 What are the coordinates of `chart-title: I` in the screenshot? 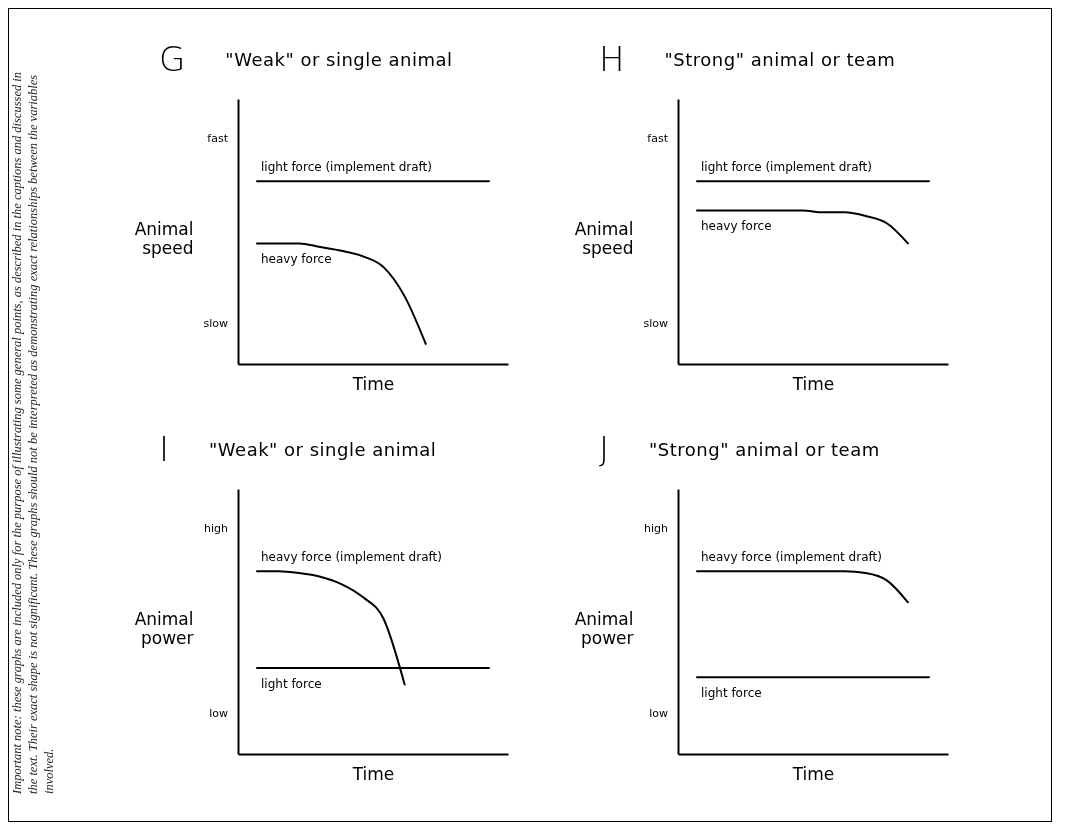 It's located at (164, 449).